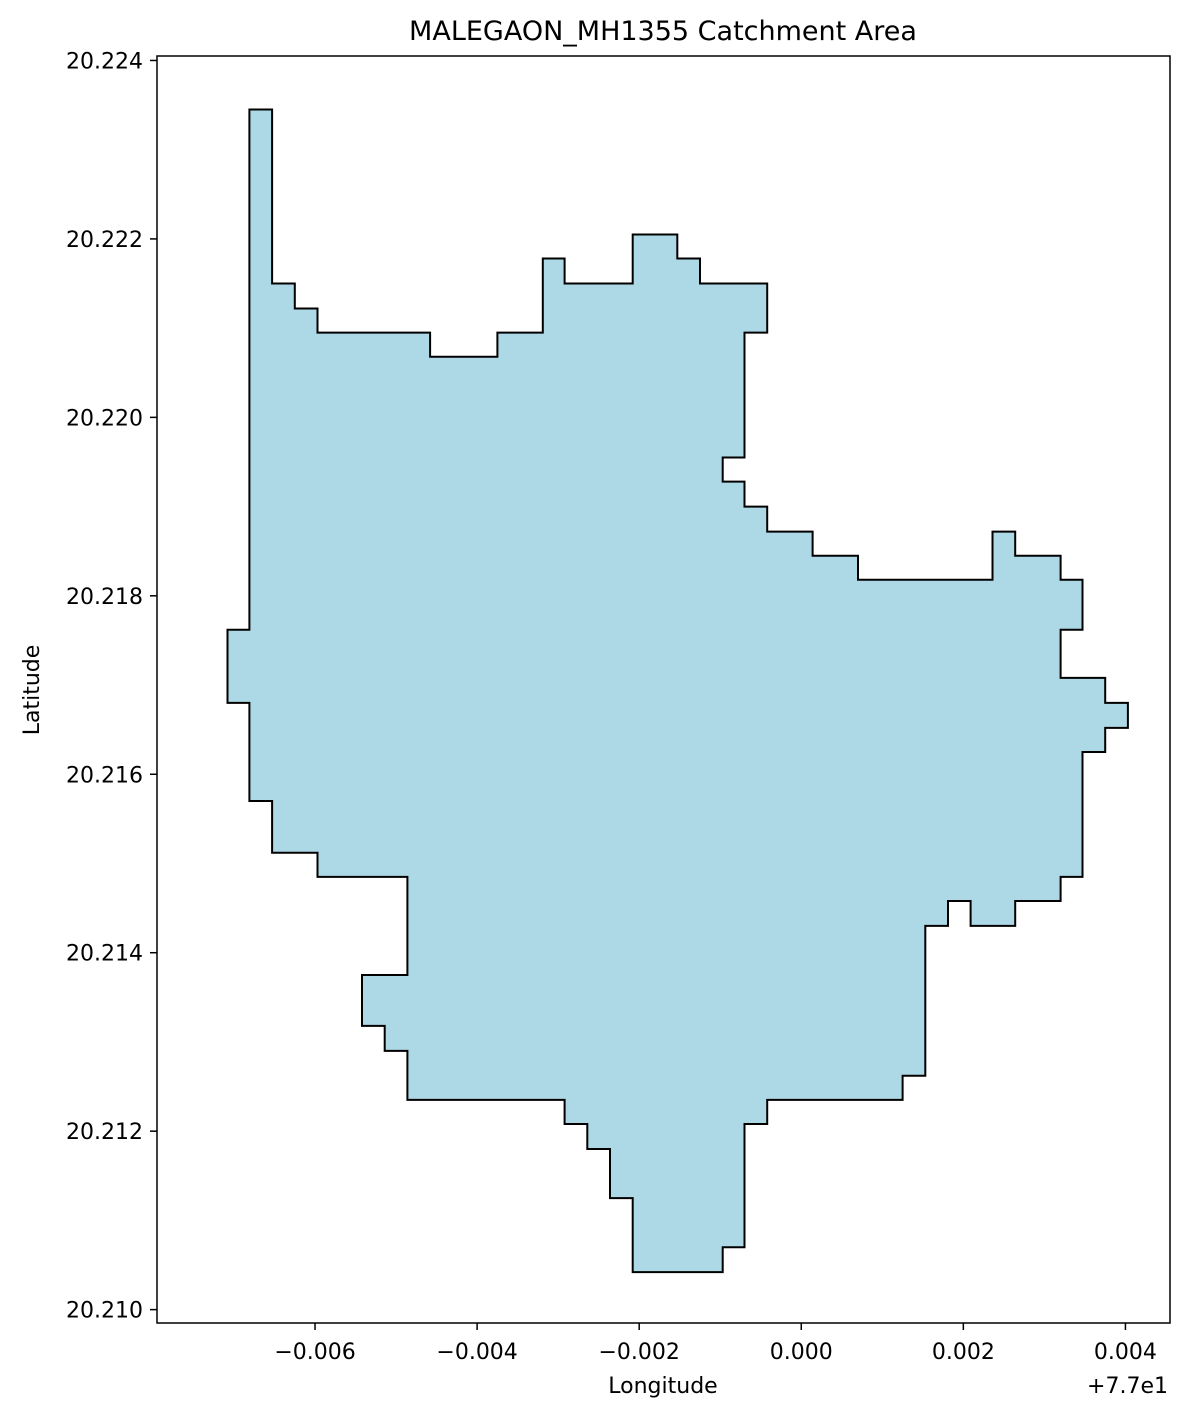 This screenshot has width=1187, height=1417. What do you see at coordinates (638, 1352) in the screenshot?
I see `x-tick-label: −0.002` at bounding box center [638, 1352].